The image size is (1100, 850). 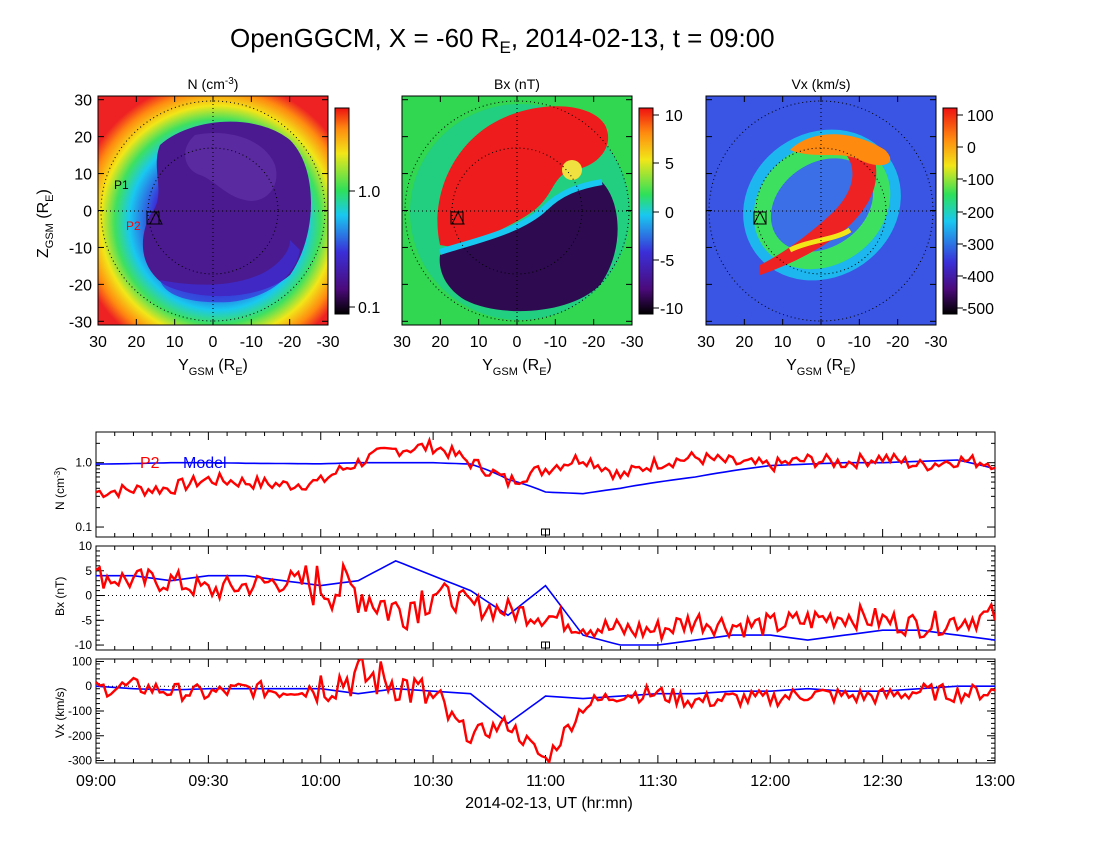 What do you see at coordinates (80, 285) in the screenshot?
I see `map-ytick-label: -20` at bounding box center [80, 285].